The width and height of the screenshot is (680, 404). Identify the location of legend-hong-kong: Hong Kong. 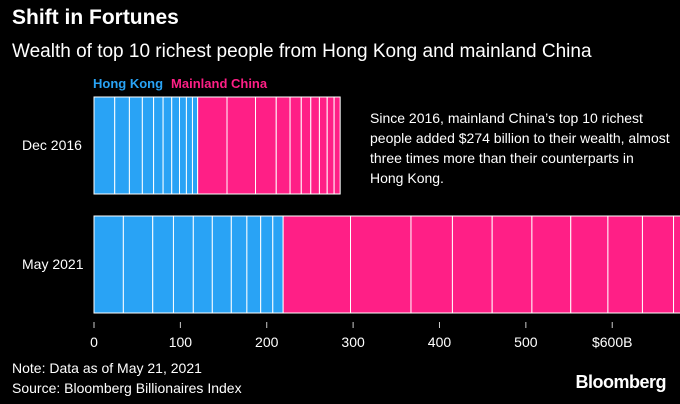
(128, 83).